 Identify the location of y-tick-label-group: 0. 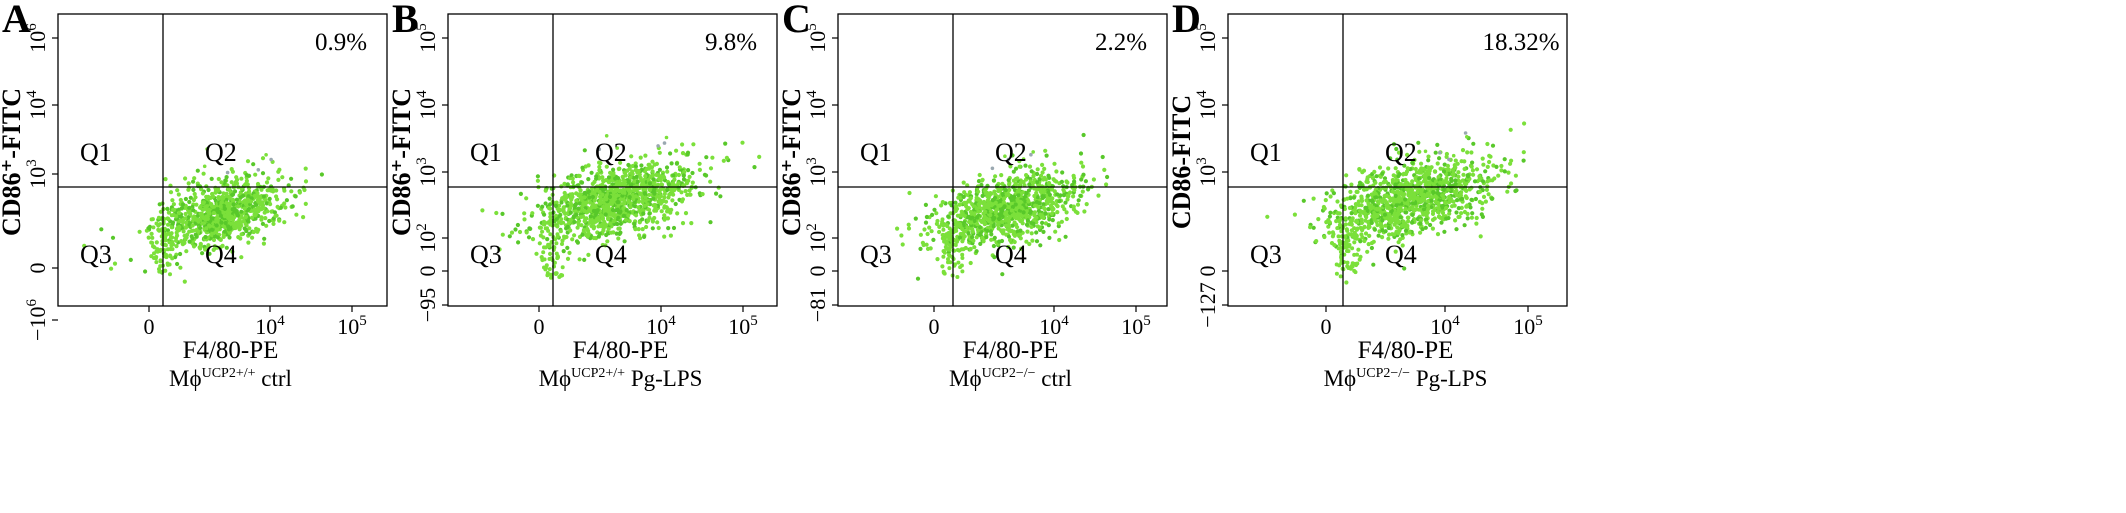
(427, 271).